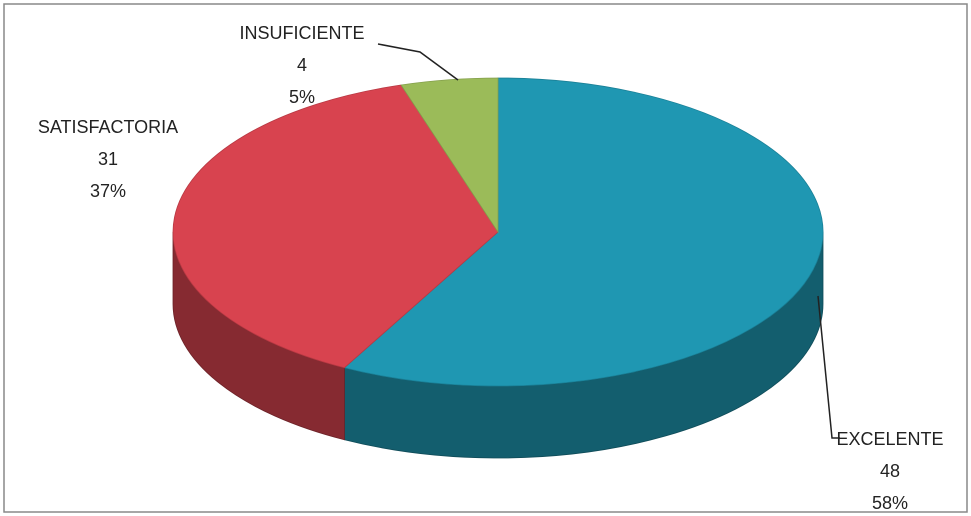 Image resolution: width=971 pixels, height=516 pixels. I want to click on label-percent: 58%, so click(890, 503).